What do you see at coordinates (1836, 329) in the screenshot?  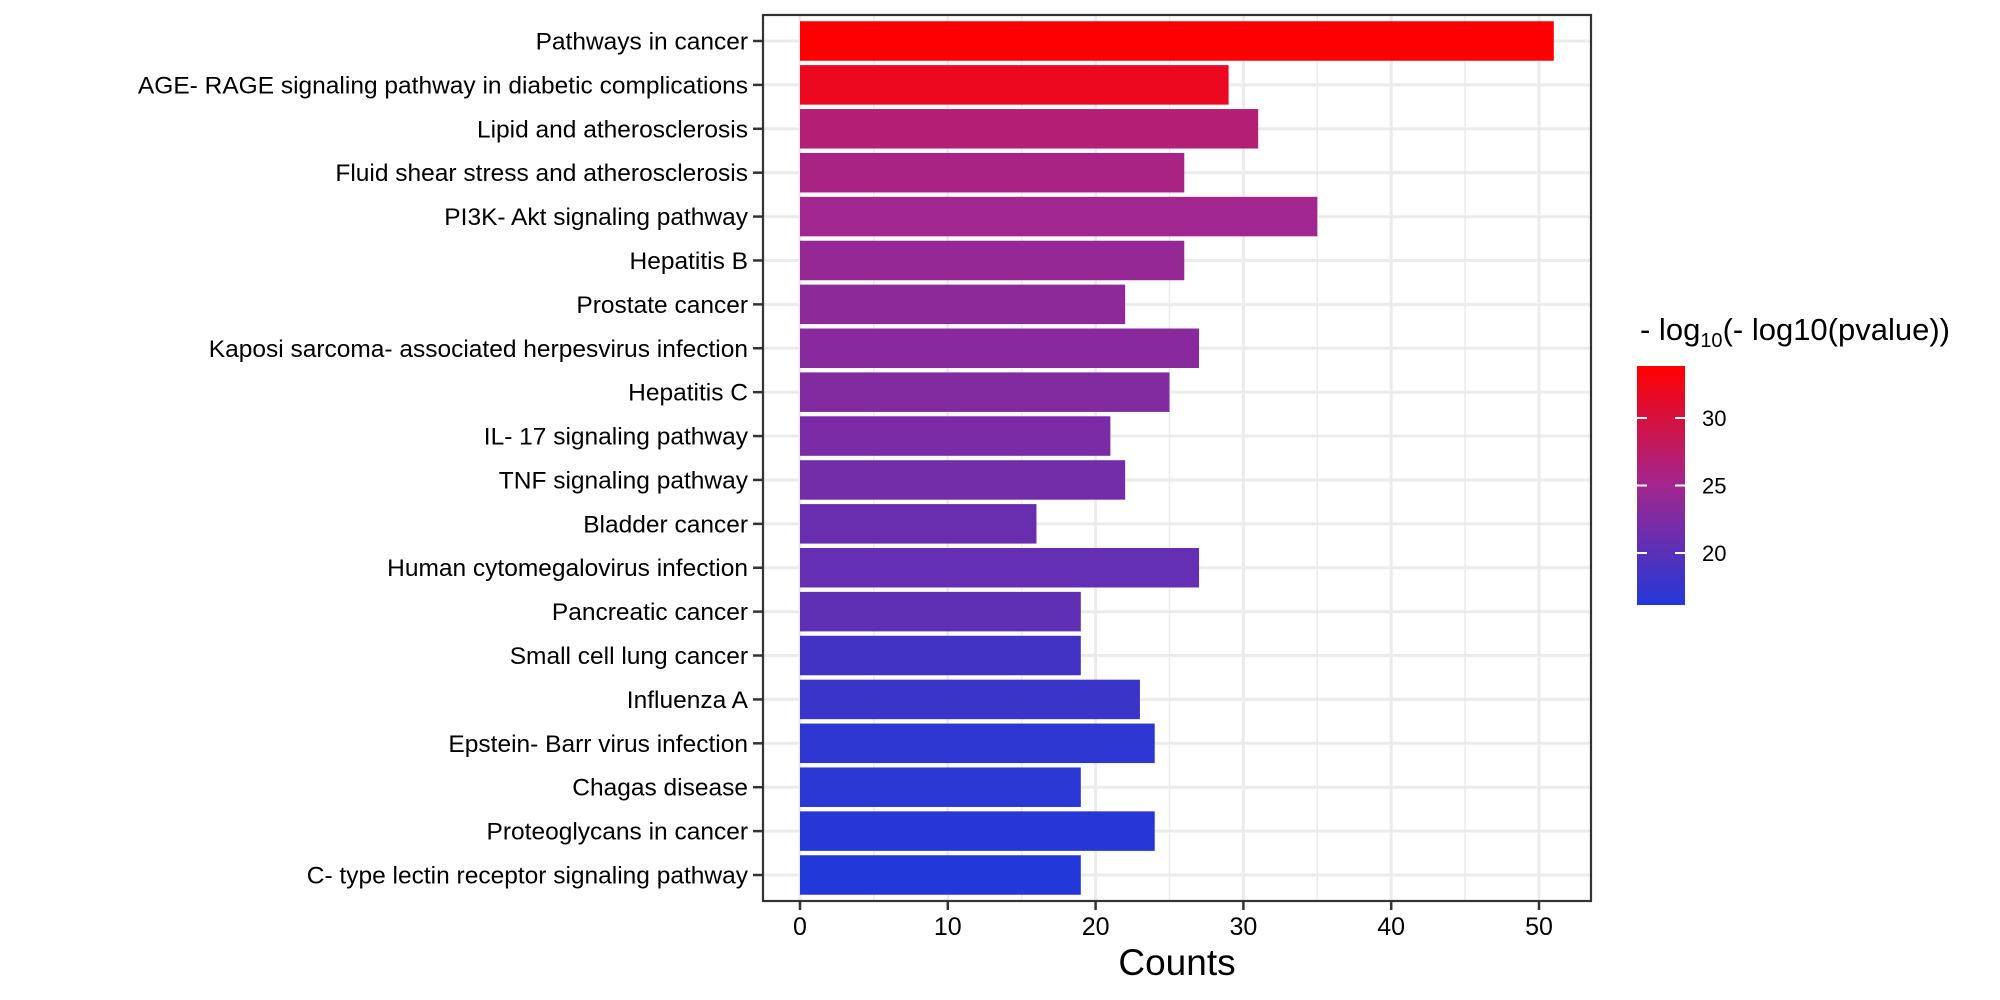 I see `legend-title-suffix: (- log10(pvalue))` at bounding box center [1836, 329].